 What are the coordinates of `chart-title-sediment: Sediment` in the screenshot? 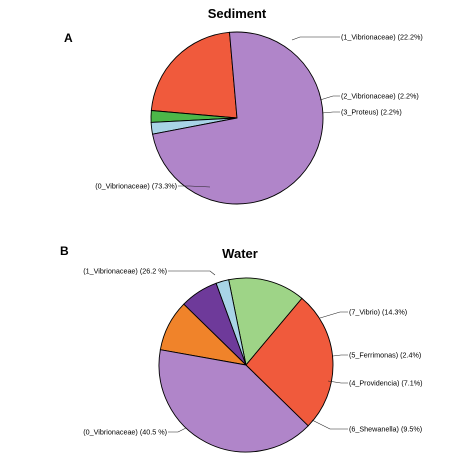 It's located at (237, 13).